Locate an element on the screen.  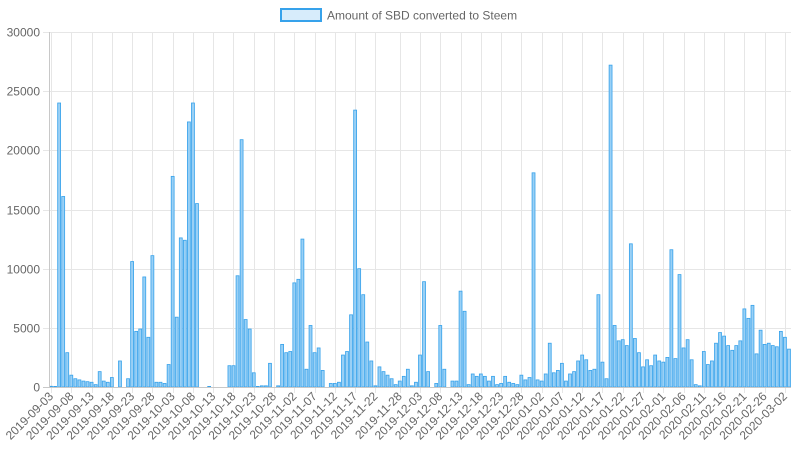
legend-swatch is located at coordinates (301, 15).